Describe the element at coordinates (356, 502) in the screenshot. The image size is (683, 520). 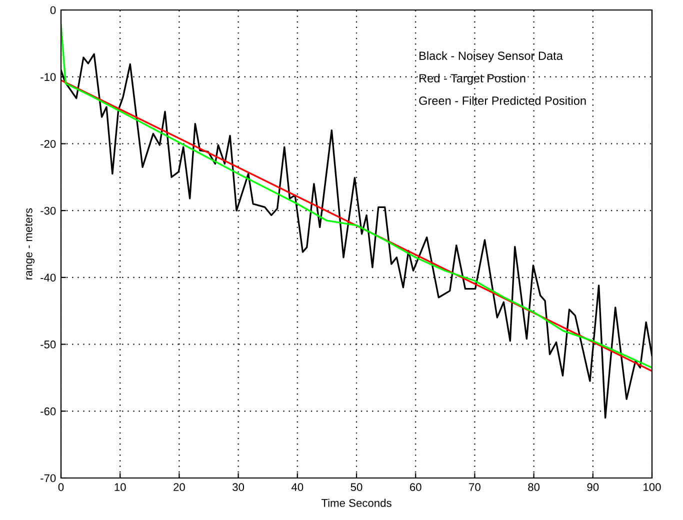
I see `x-axis-title: Time Seconds` at that location.